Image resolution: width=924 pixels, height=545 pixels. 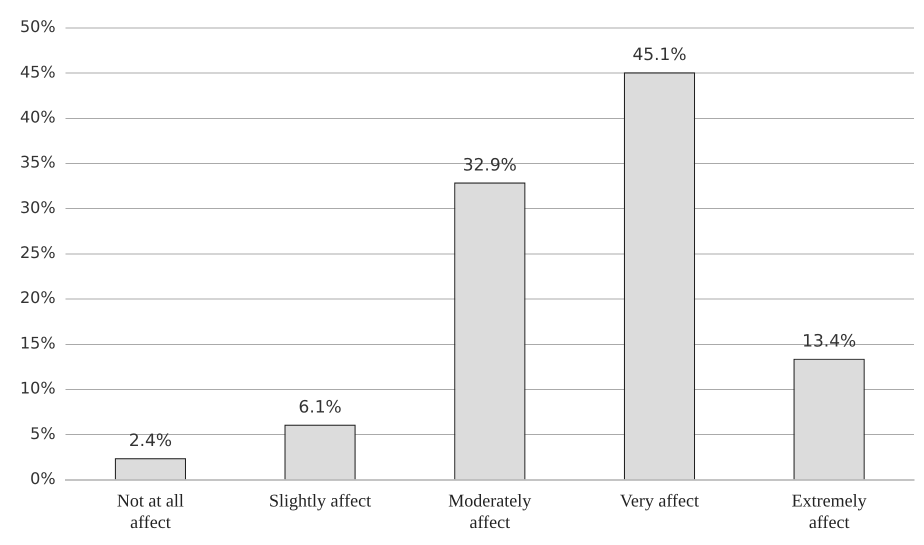 What do you see at coordinates (490, 511) in the screenshot?
I see `x-tick-label: Moderately affect` at bounding box center [490, 511].